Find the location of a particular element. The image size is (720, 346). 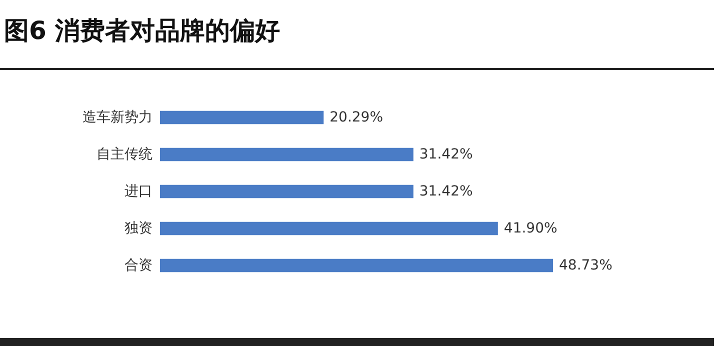

y-tick-label: 合资 is located at coordinates (138, 266).